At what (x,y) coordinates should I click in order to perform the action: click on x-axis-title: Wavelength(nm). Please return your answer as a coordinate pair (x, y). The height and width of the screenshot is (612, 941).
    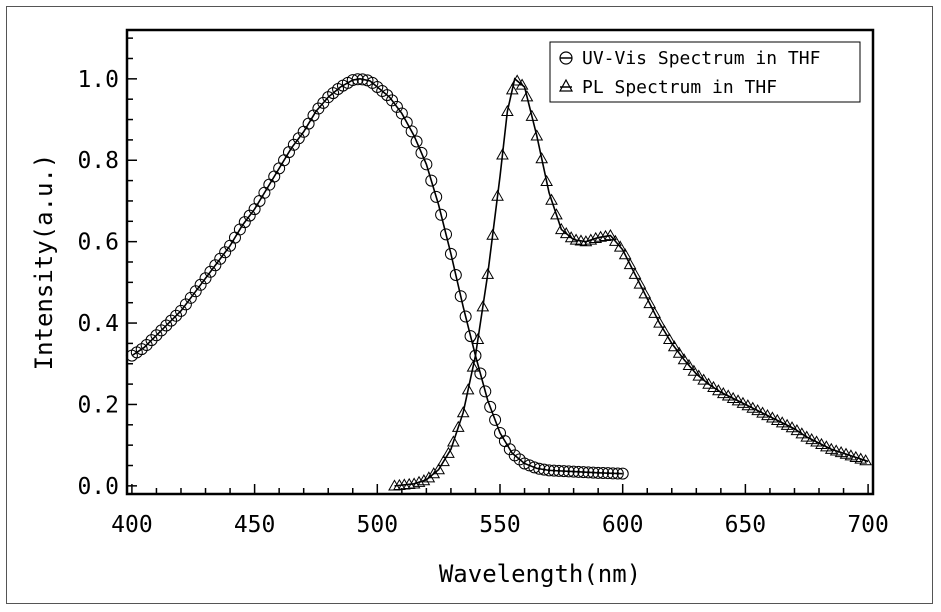
    Looking at the image, I should click on (540, 574).